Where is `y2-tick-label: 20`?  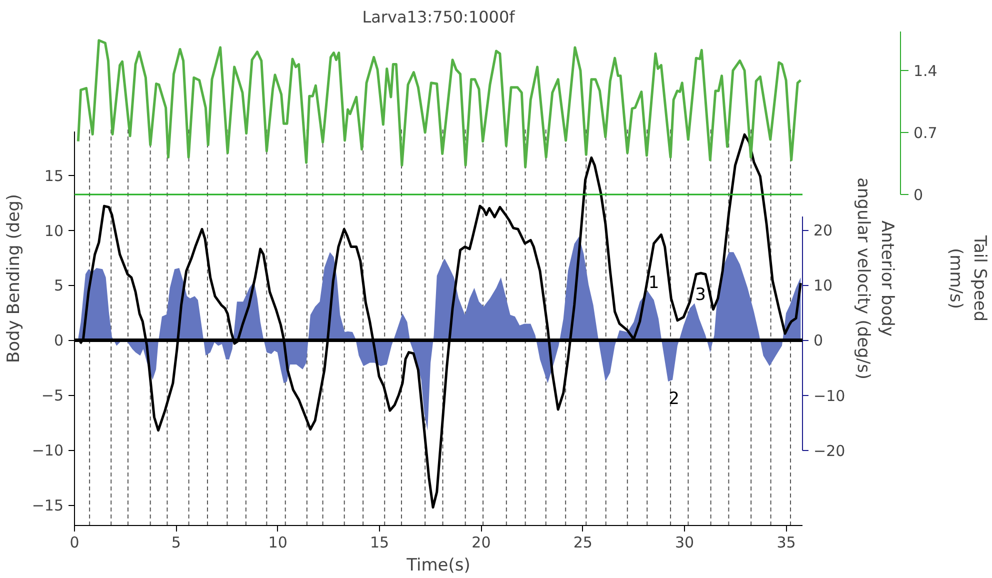
y2-tick-label: 20 is located at coordinates (823, 231).